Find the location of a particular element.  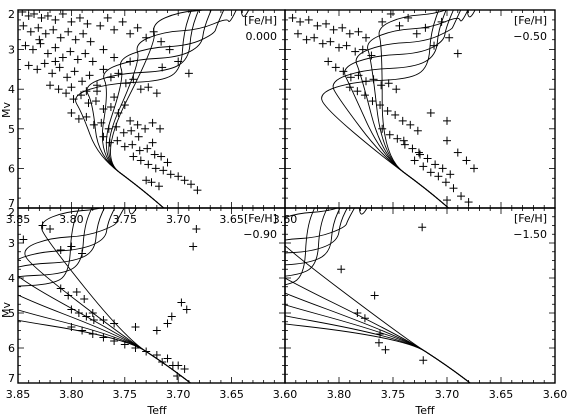

x-axis-label-right: Teff is located at coordinates (424, 410).